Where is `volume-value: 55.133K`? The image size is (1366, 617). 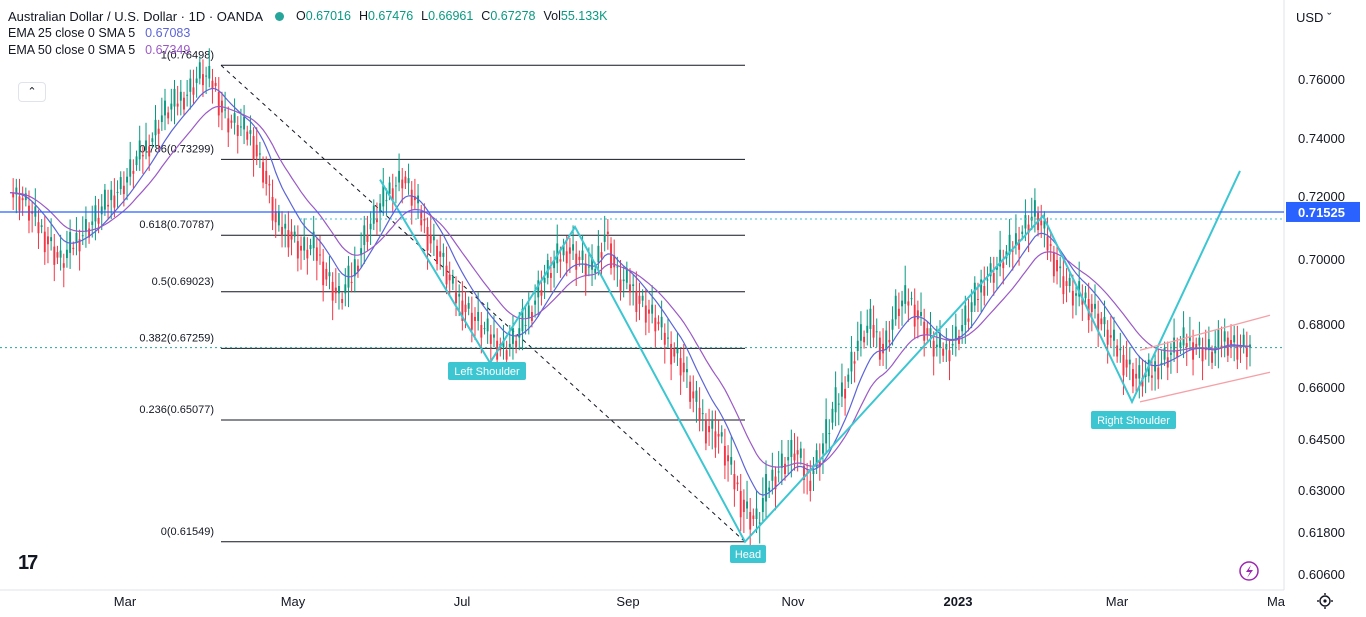
volume-value: 55.133K is located at coordinates (584, 16).